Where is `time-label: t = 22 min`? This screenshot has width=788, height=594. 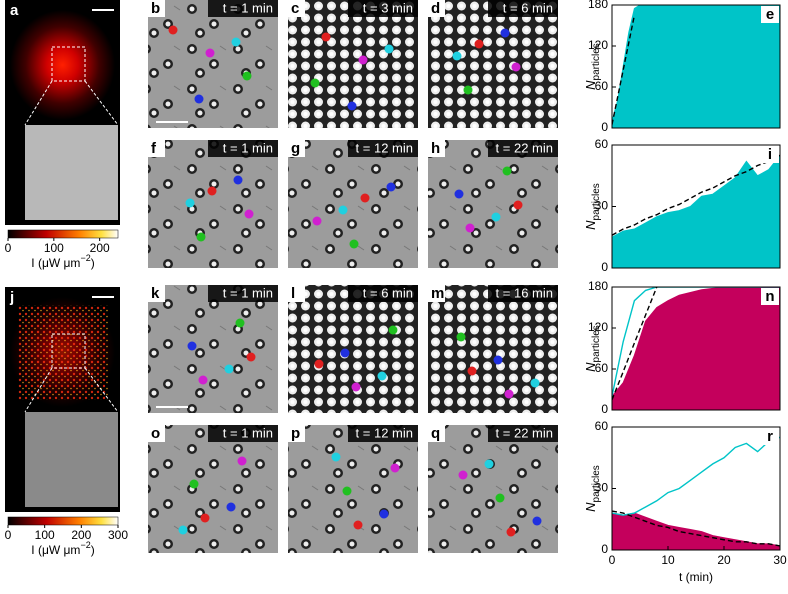 time-label: t = 22 min is located at coordinates (524, 147).